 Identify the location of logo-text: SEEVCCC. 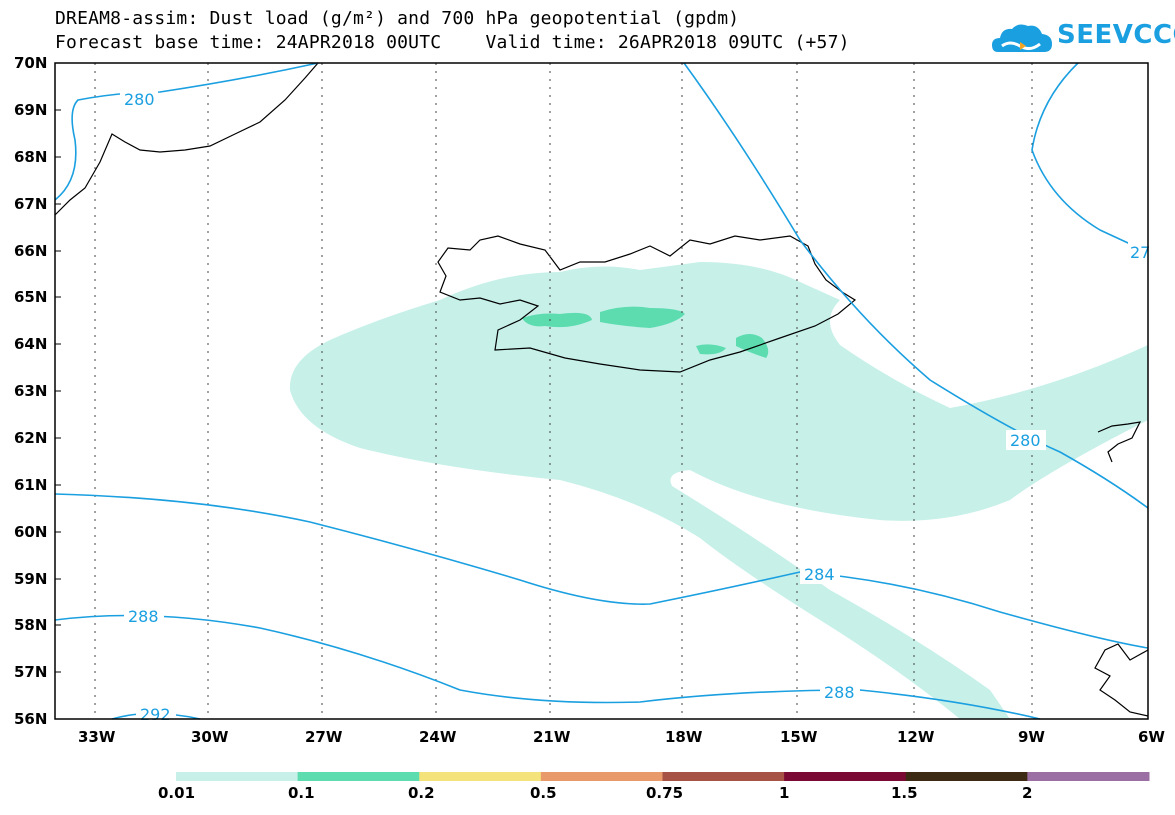
(1116, 35).